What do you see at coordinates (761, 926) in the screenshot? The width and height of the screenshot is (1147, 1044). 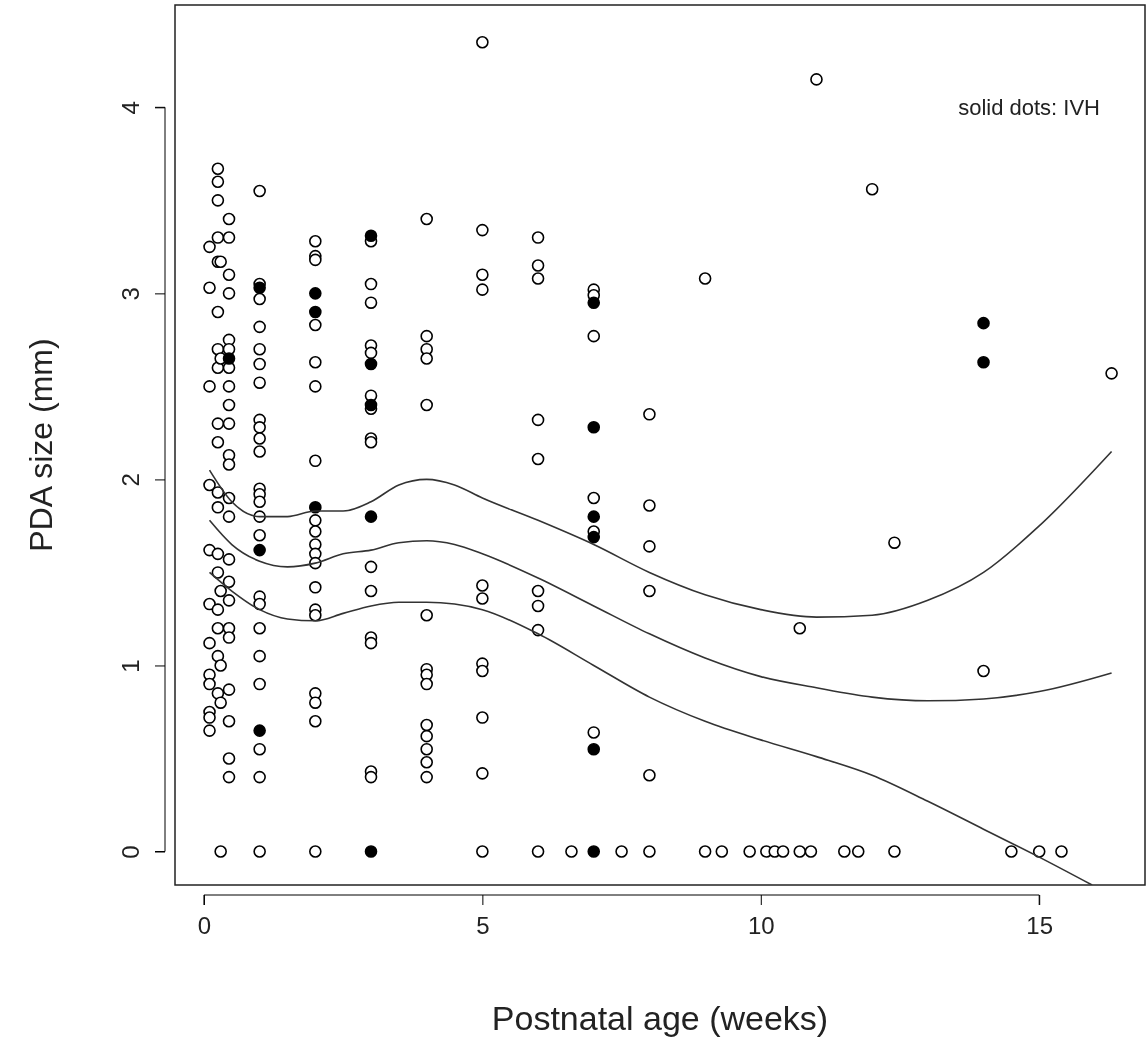 I see `x-tick-label: 10` at bounding box center [761, 926].